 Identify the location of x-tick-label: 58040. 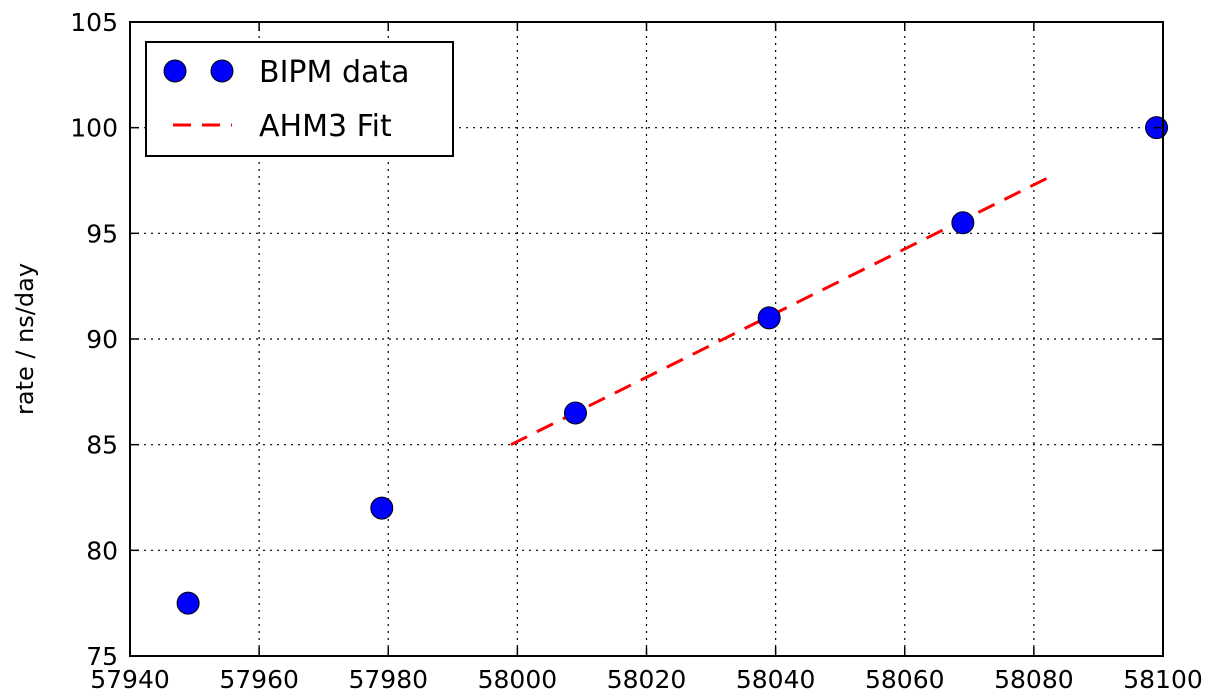
(776, 679).